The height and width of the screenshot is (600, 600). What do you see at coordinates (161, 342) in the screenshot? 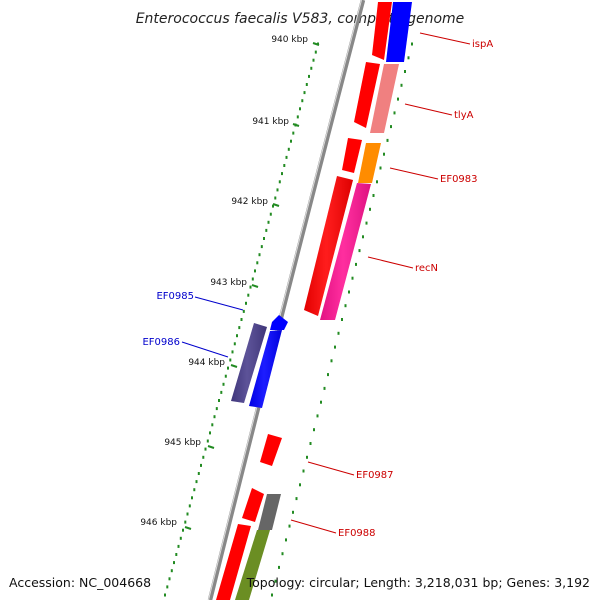
I see `gene-label-EF0986: EF0986` at bounding box center [161, 342].